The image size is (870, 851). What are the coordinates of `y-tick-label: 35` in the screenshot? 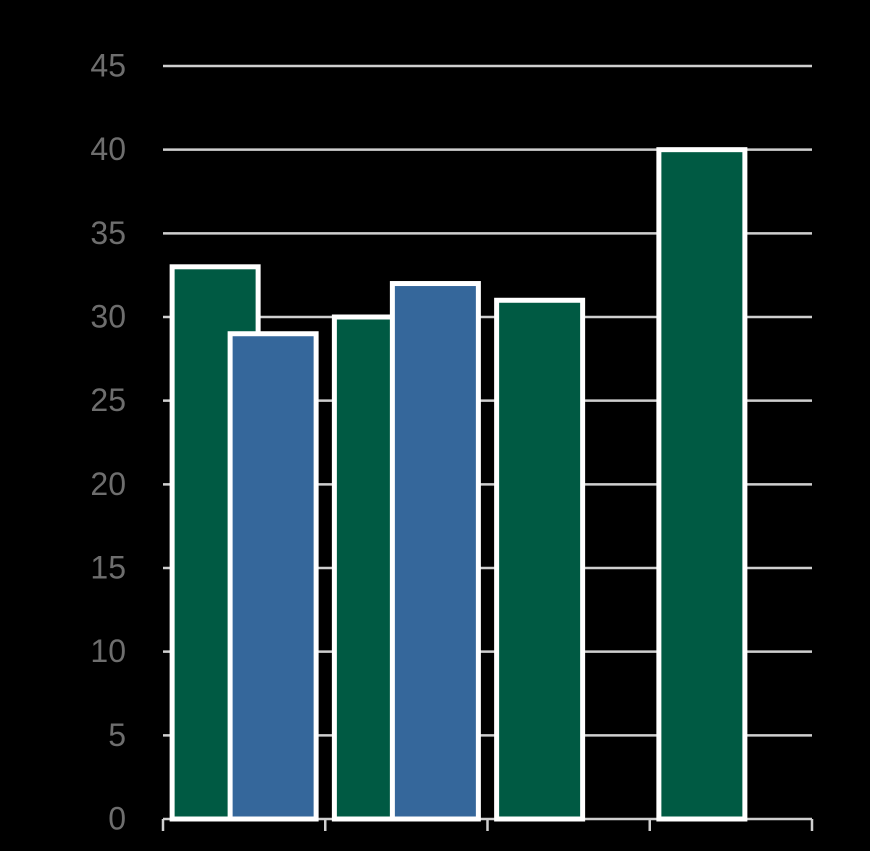 It's located at (108, 233).